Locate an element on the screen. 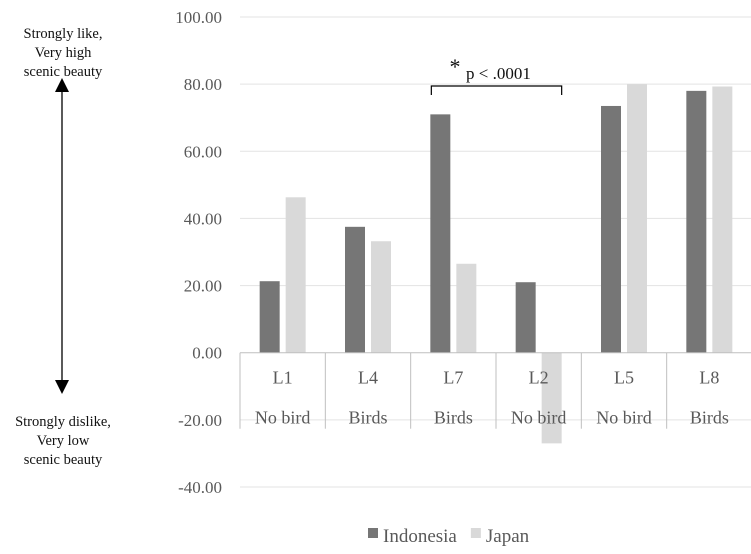  top-scale-annotation: Strongly like, Very high scenic beauty is located at coordinates (63, 53).